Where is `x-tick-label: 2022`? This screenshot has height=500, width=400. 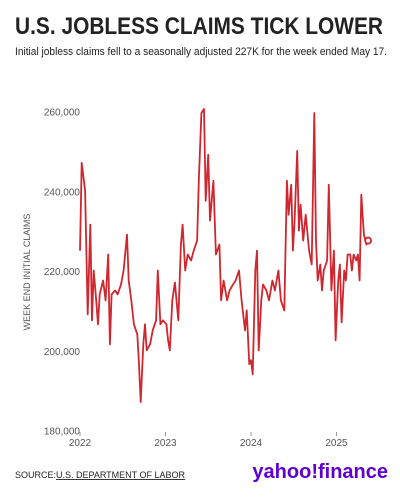
x-tick-label: 2022 is located at coordinates (80, 443).